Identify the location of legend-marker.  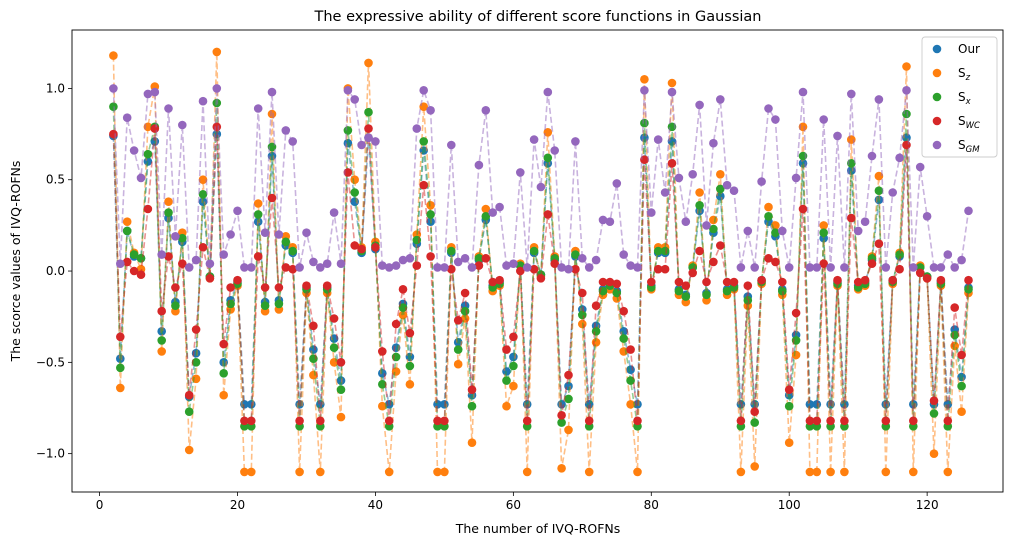
(937, 73).